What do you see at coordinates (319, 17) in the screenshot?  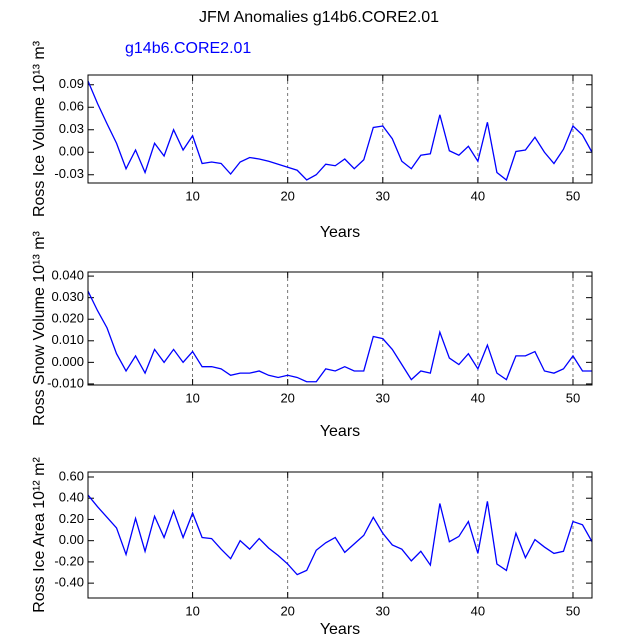 I see `chart-title: JFM Anomalies g14b6.CORE2.01` at bounding box center [319, 17].